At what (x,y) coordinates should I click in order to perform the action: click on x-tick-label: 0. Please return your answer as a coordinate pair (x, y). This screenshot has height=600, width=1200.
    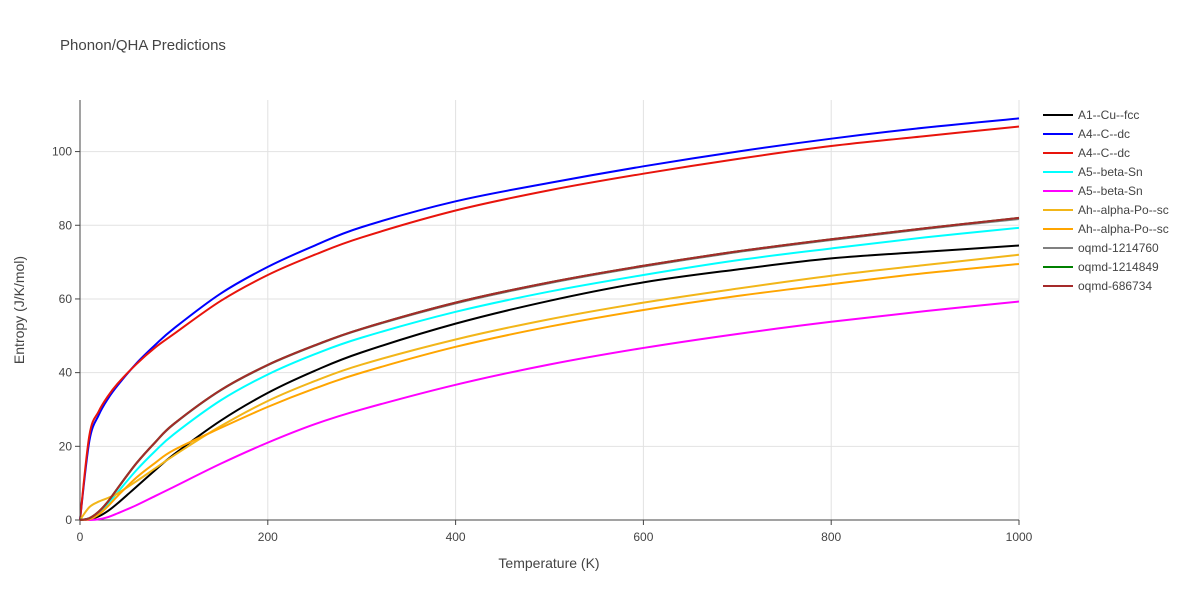
    Looking at the image, I should click on (80, 537).